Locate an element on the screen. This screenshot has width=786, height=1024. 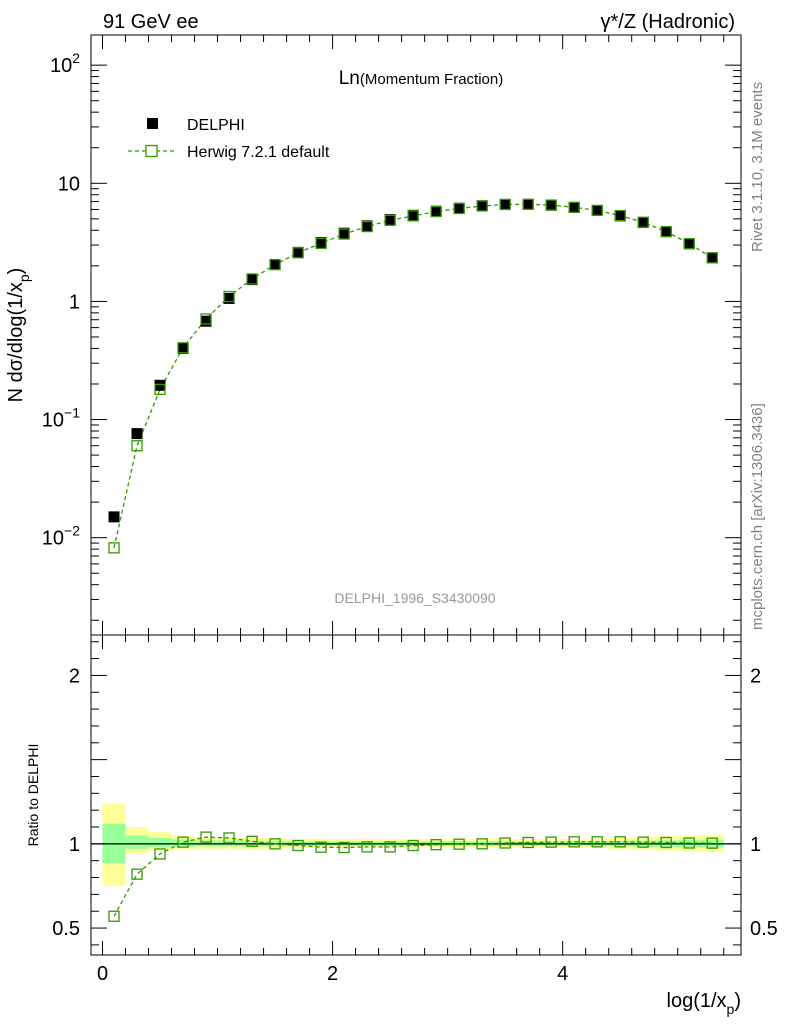
ratio-y-axis-label: Ratio to DELPHI is located at coordinates (33, 795).